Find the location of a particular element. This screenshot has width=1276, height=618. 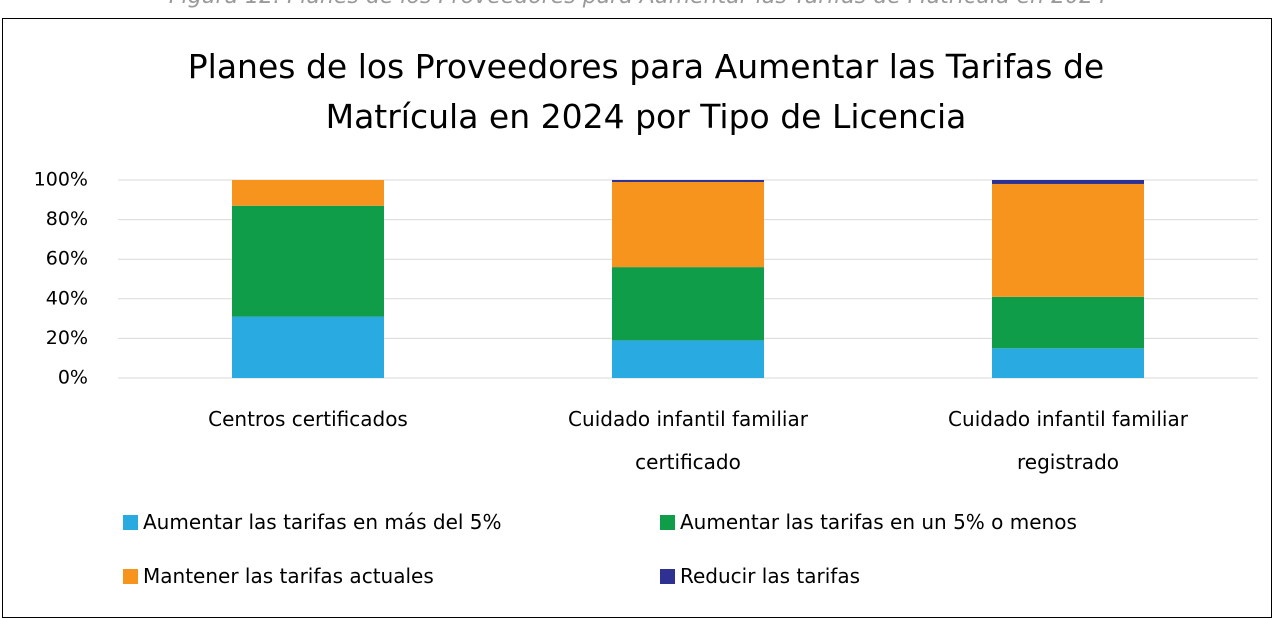

y-tick-label: 80% is located at coordinates (67, 219).